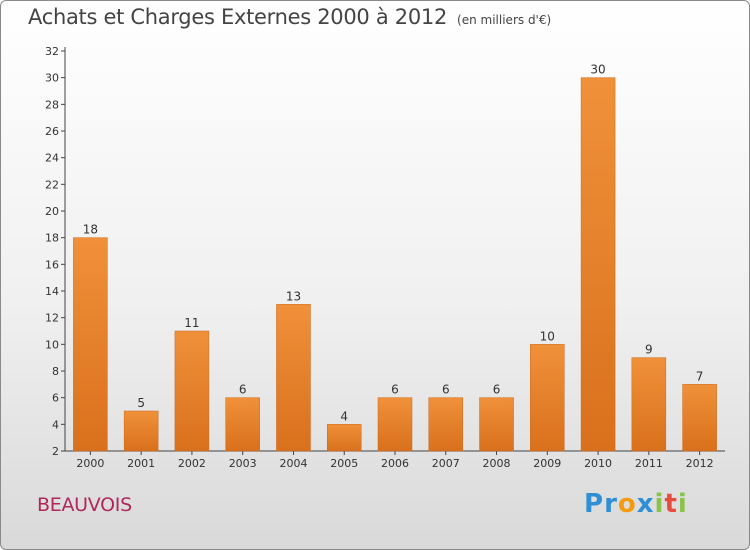 This screenshot has height=550, width=750. Describe the element at coordinates (55, 371) in the screenshot. I see `y-tick-label: 8` at that location.